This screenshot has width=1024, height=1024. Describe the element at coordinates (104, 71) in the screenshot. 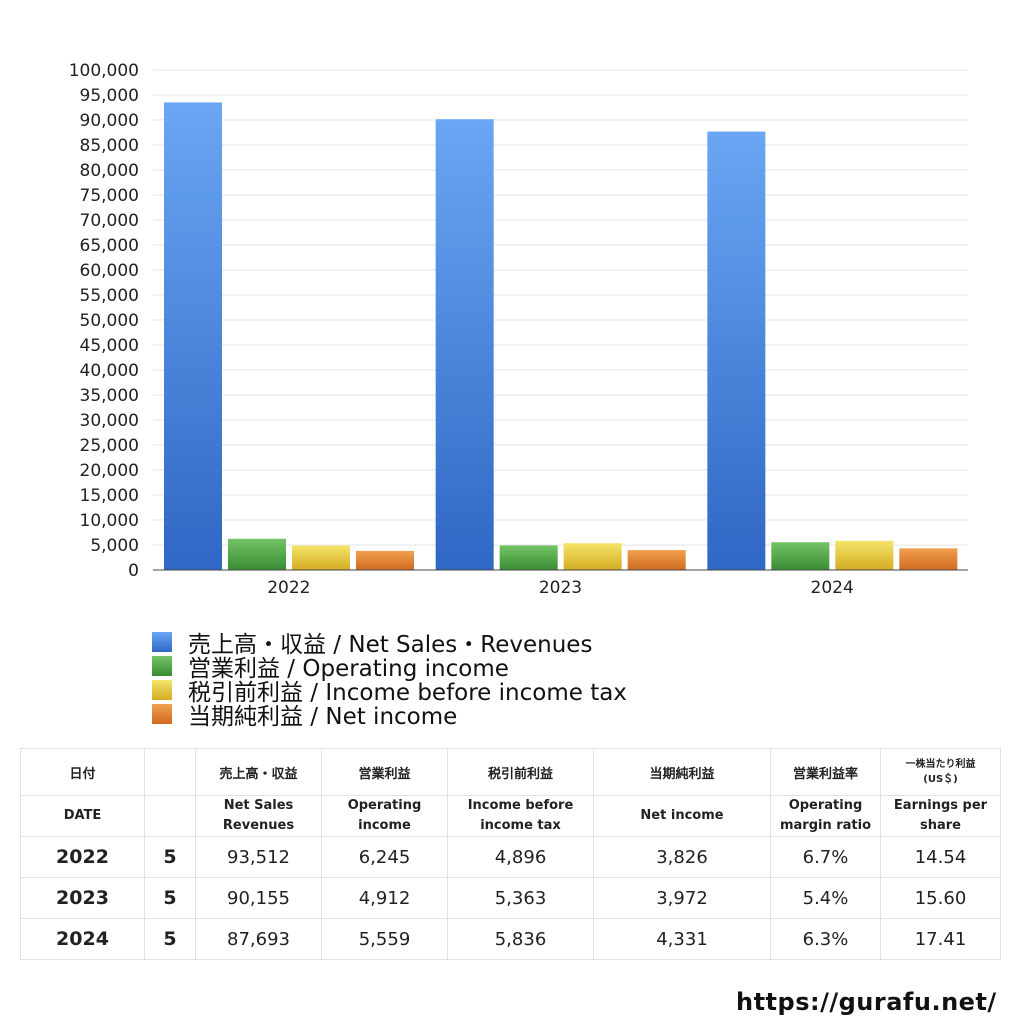

I see `y-tick-label: 100,000` at that location.